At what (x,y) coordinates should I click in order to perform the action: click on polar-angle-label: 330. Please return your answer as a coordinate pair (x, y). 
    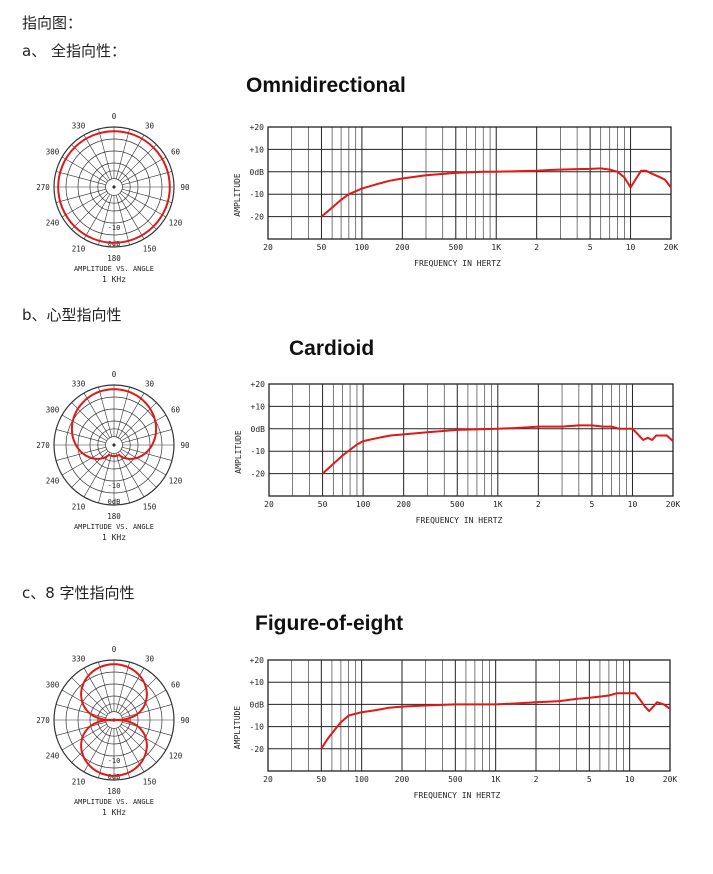
    Looking at the image, I should click on (79, 659).